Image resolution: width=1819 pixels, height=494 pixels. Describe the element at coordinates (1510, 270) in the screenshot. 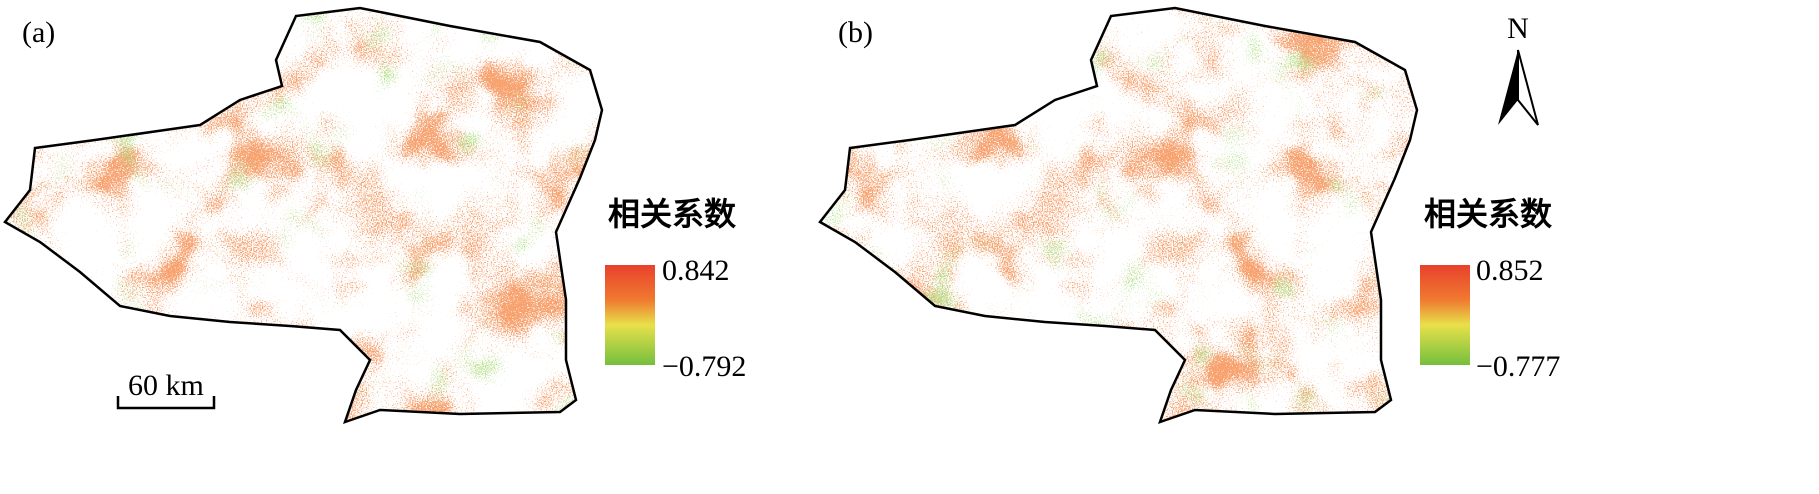

I see `legend-max: 0.852` at that location.